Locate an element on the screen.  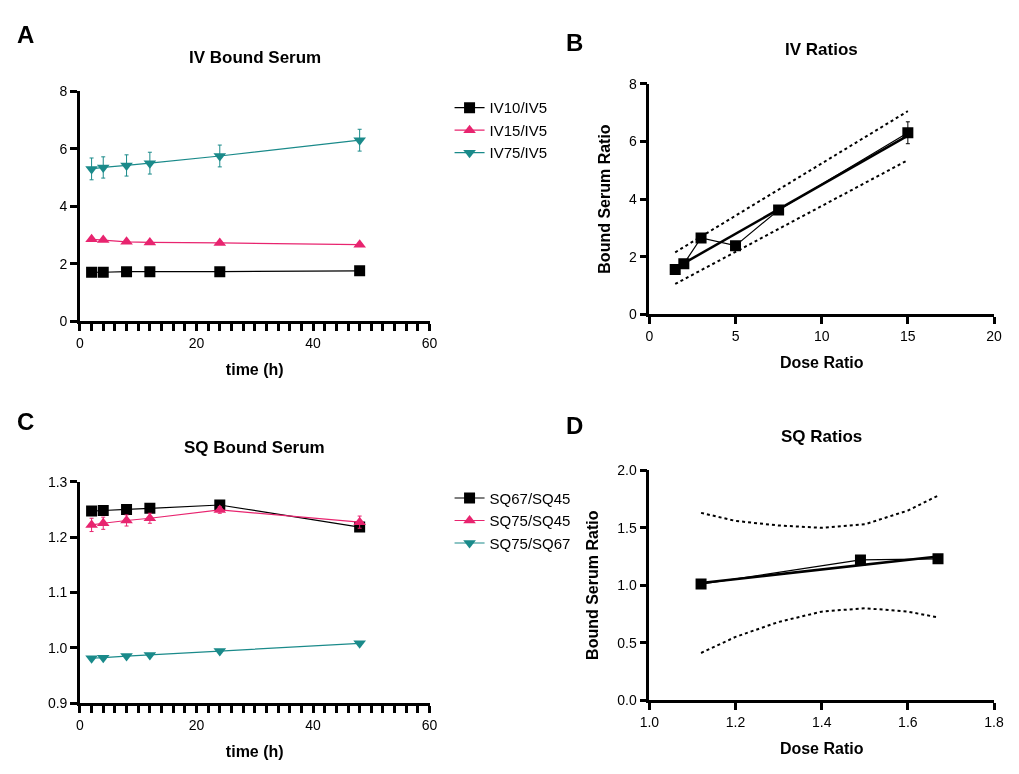
y-tick-label: 1.3 is located at coordinates (57, 481).